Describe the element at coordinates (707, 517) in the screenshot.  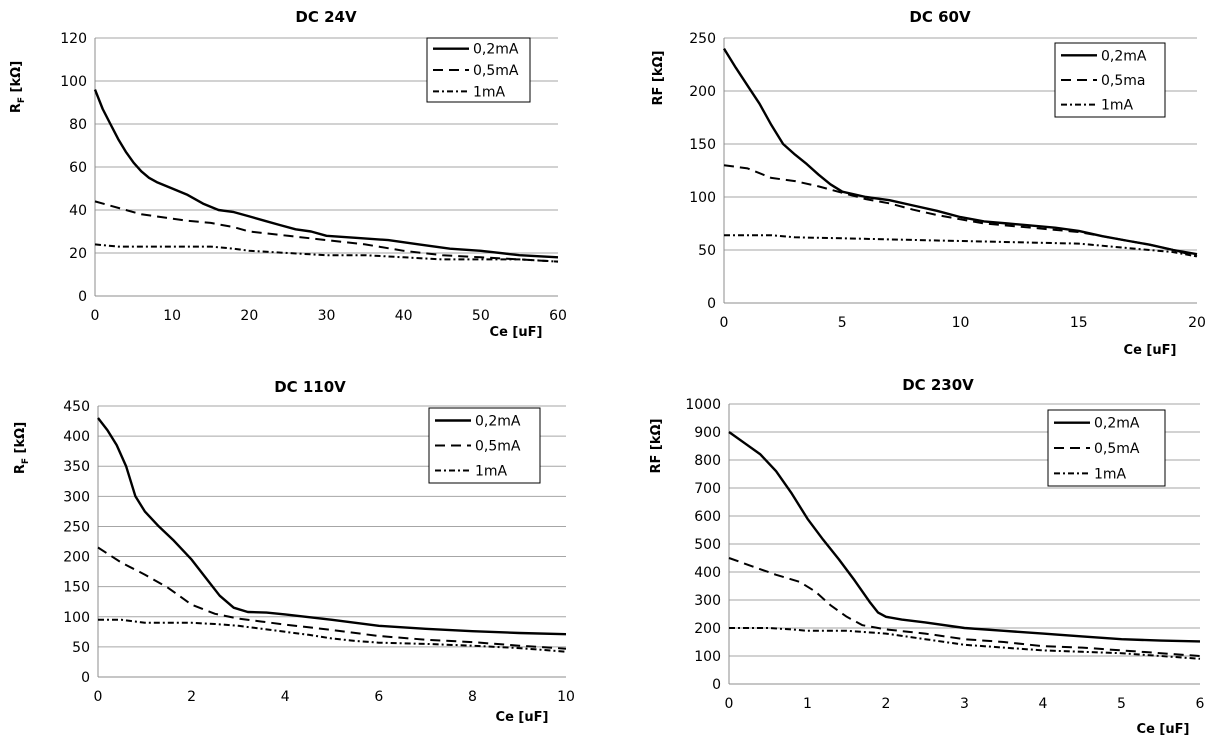
I see `y-tick-label: 600` at that location.